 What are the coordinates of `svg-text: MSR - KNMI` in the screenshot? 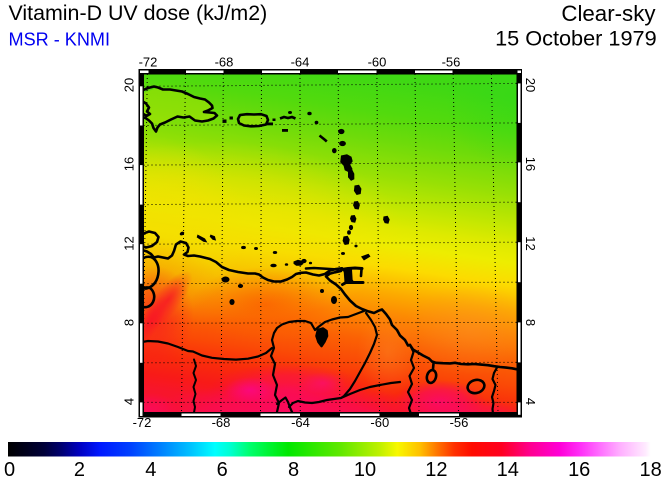 It's located at (60, 40).